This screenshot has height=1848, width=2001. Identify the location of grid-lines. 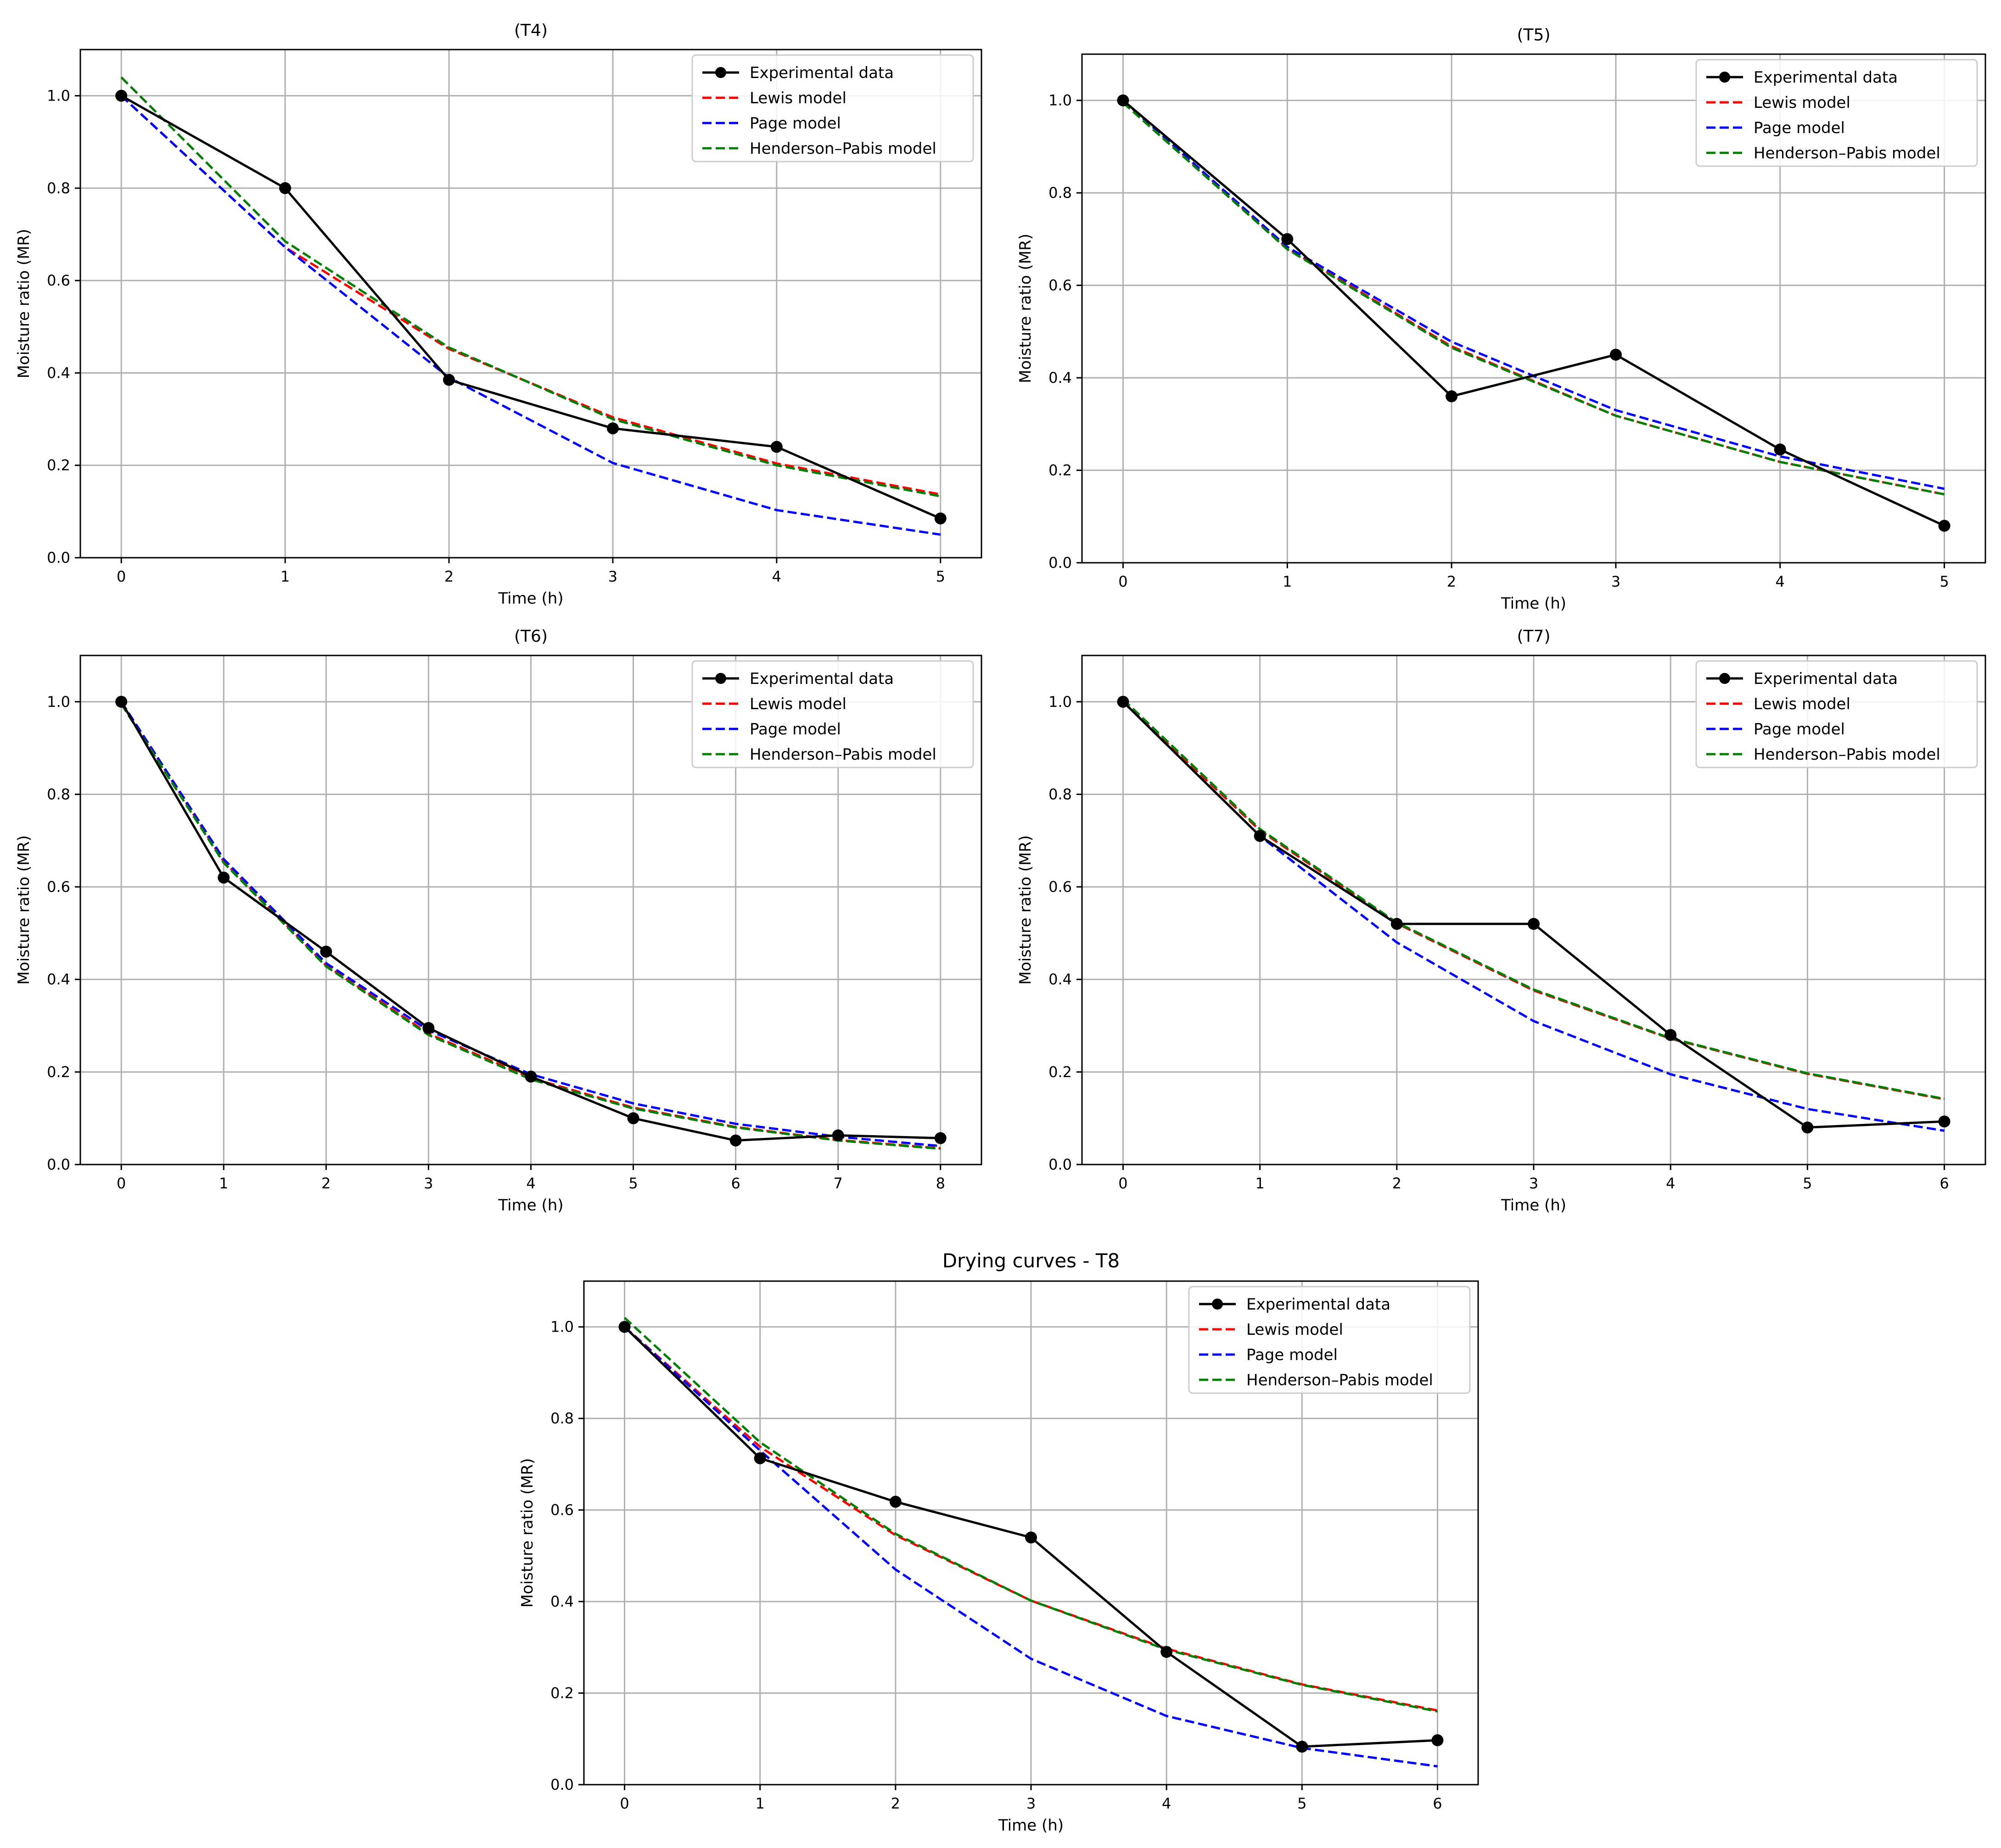
(1533, 309).